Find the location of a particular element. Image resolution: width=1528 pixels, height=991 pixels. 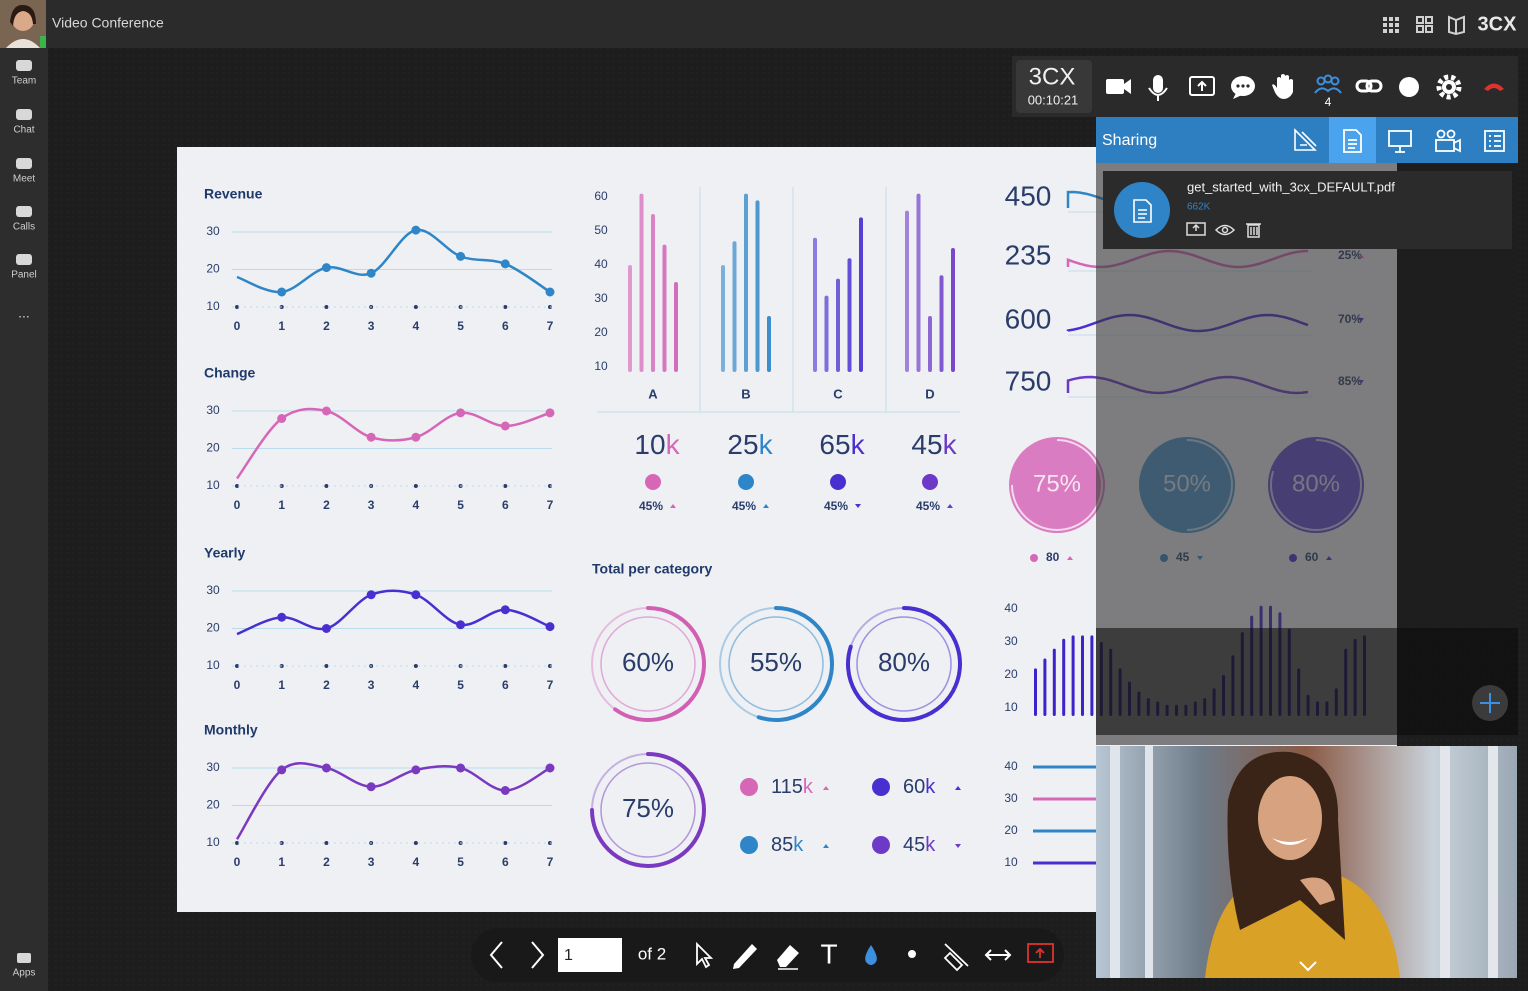

book-icon is located at coordinates (1456, 25).